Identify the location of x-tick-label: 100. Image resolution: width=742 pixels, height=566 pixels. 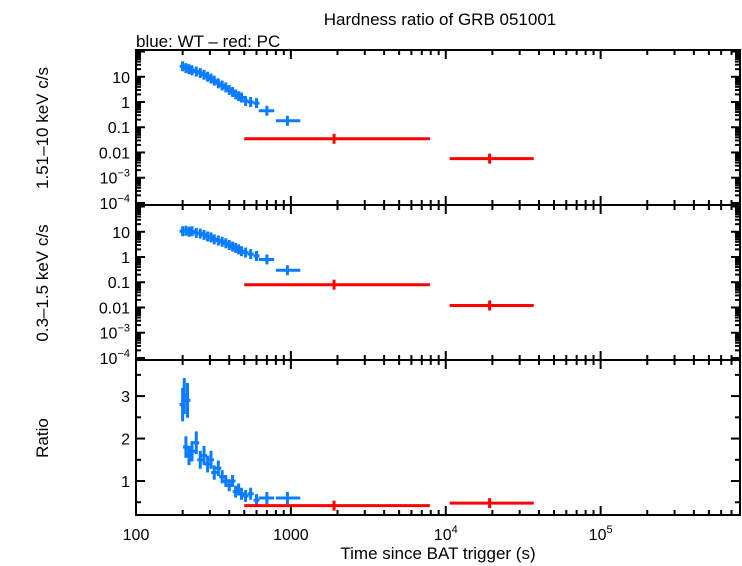
(136, 535).